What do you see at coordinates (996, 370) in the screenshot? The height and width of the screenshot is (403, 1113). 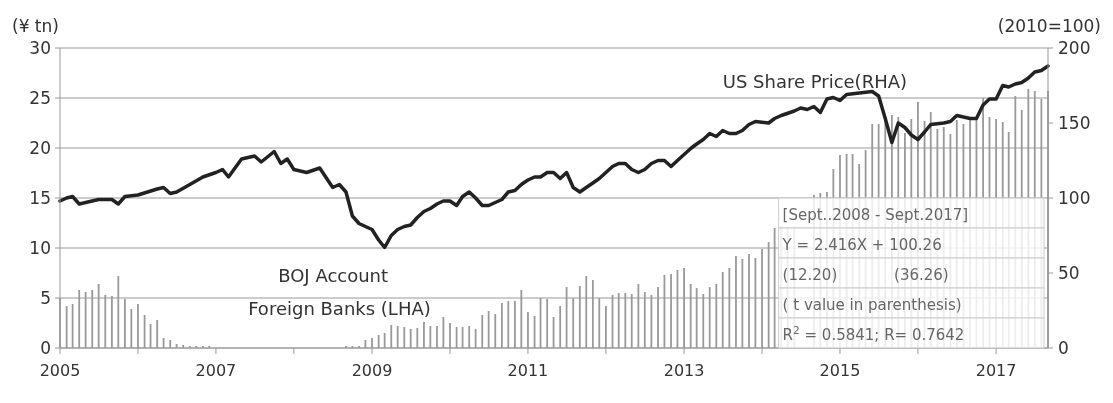 I see `x-tick-label: 2017` at bounding box center [996, 370].